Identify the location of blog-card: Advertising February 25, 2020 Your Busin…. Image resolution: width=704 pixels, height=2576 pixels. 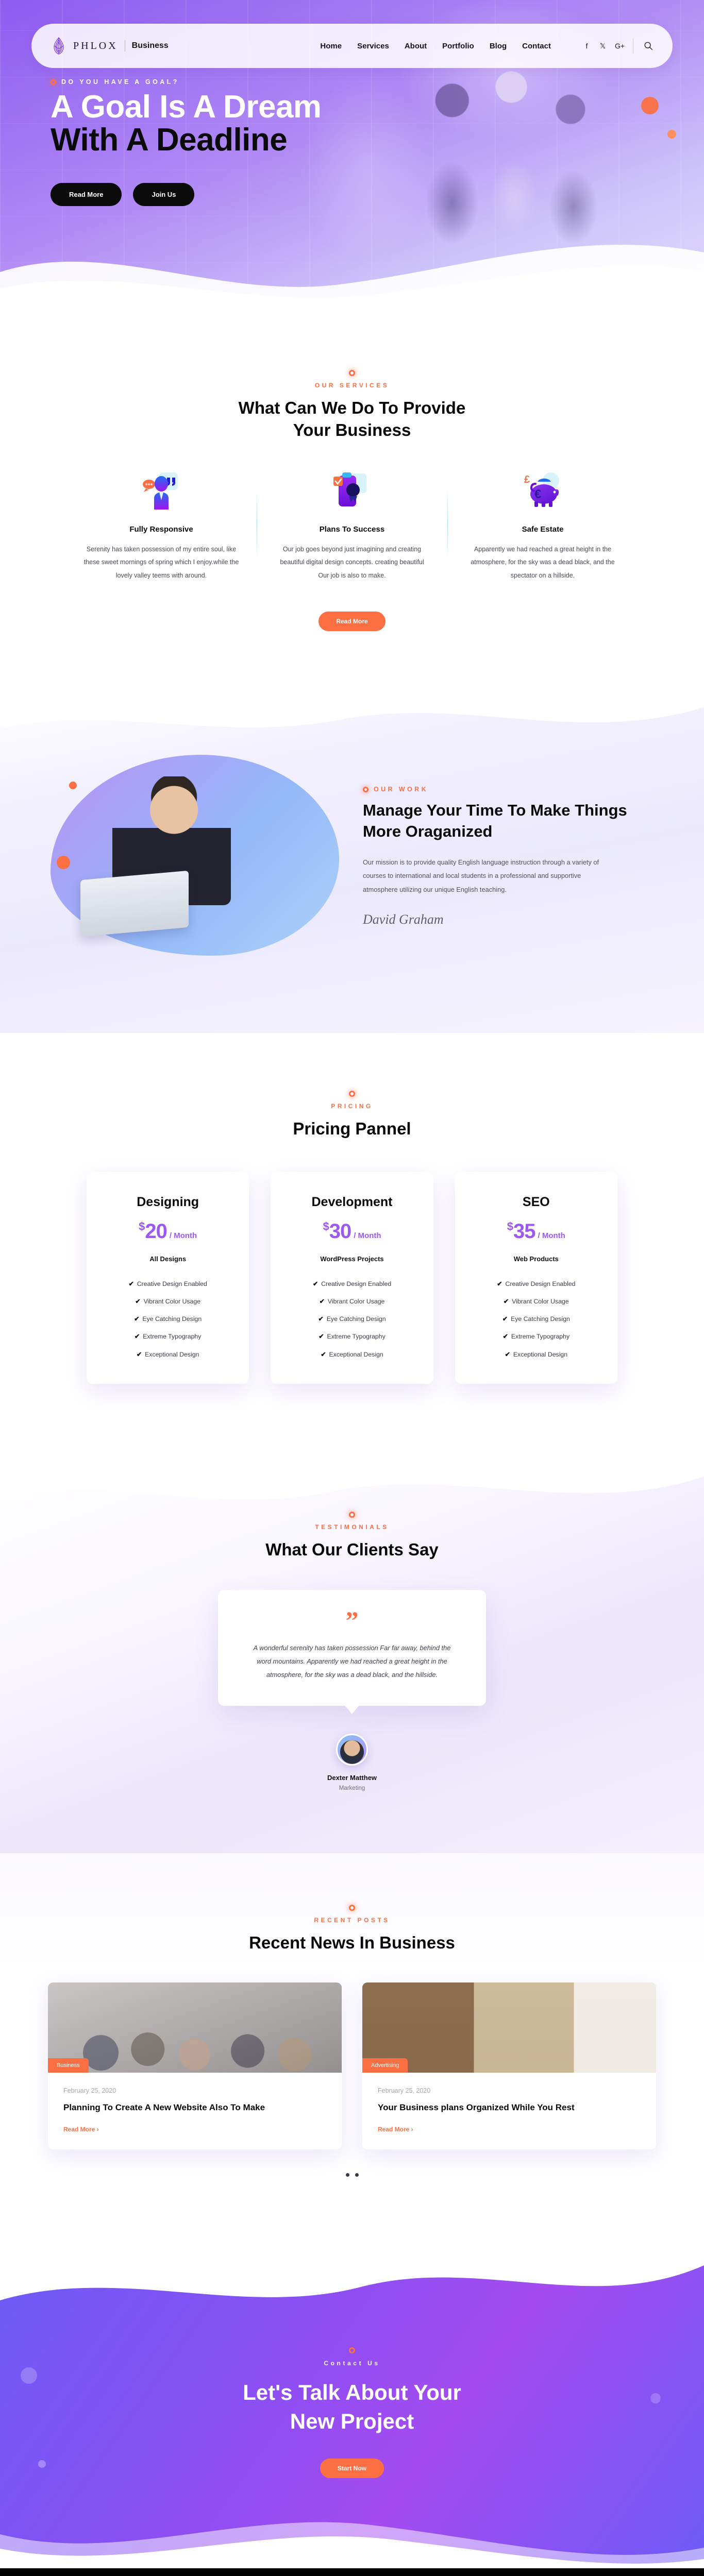
(509, 2066).